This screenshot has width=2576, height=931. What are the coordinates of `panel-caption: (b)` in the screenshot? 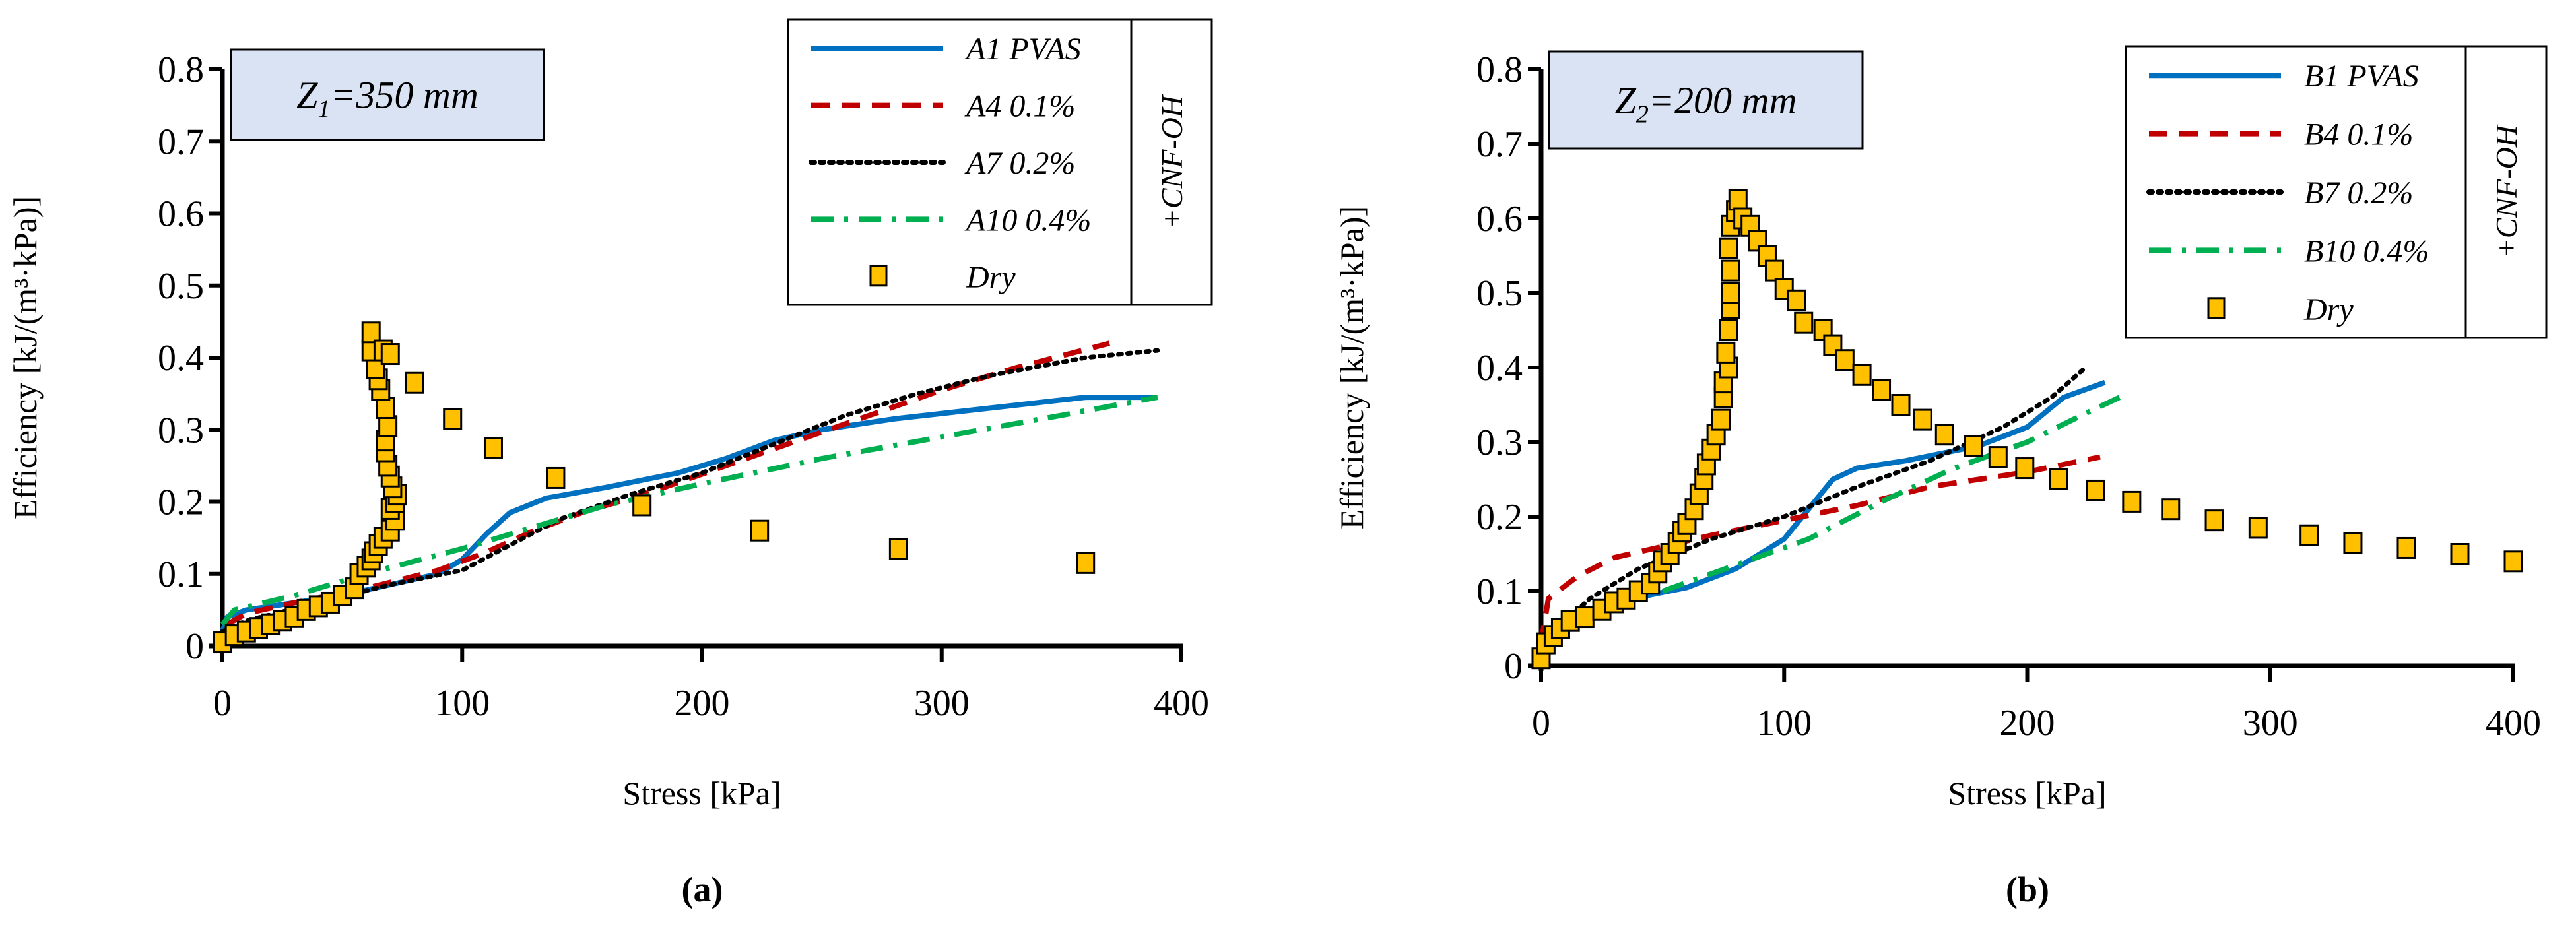 It's located at (2027, 889).